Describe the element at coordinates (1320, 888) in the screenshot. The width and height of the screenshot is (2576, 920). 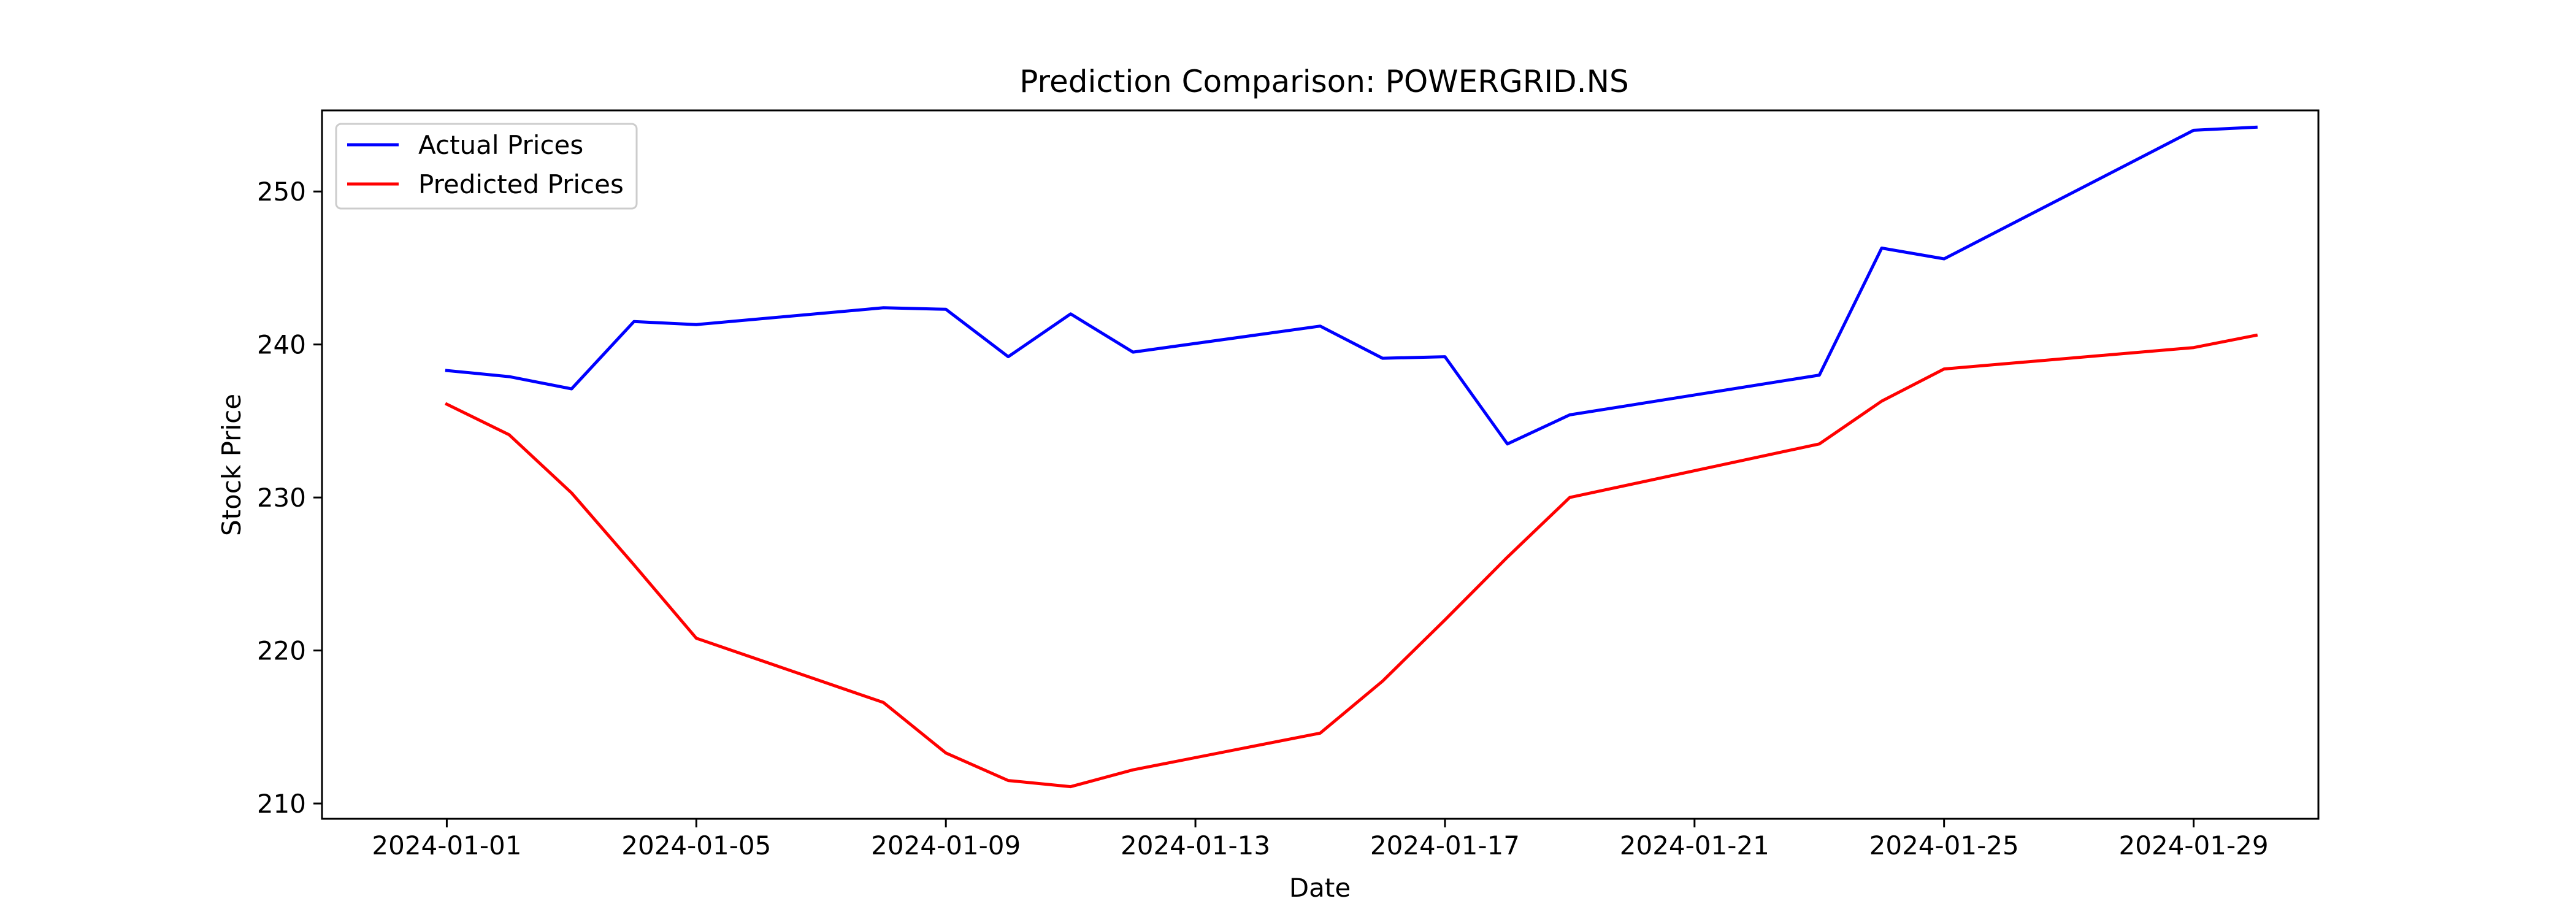
I see `x-axis-label: Date` at that location.